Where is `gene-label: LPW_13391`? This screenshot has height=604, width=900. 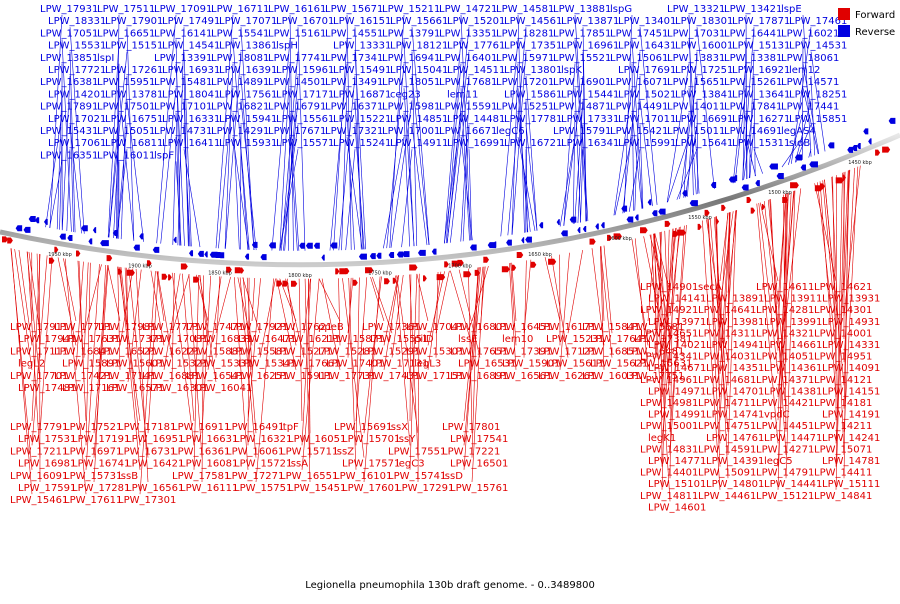
gene-label: LPW_13391 is located at coordinates (183, 58).